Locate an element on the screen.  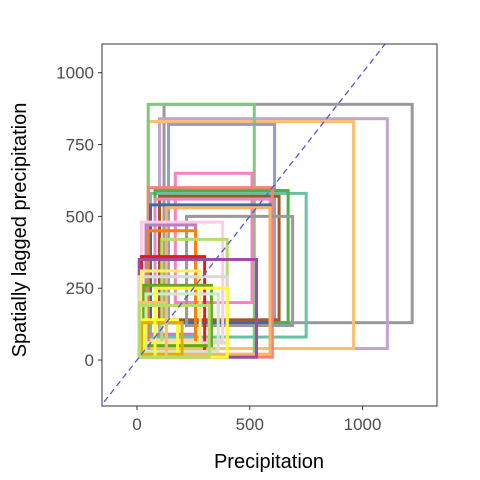
y-tick-label: 500 is located at coordinates (80, 216).